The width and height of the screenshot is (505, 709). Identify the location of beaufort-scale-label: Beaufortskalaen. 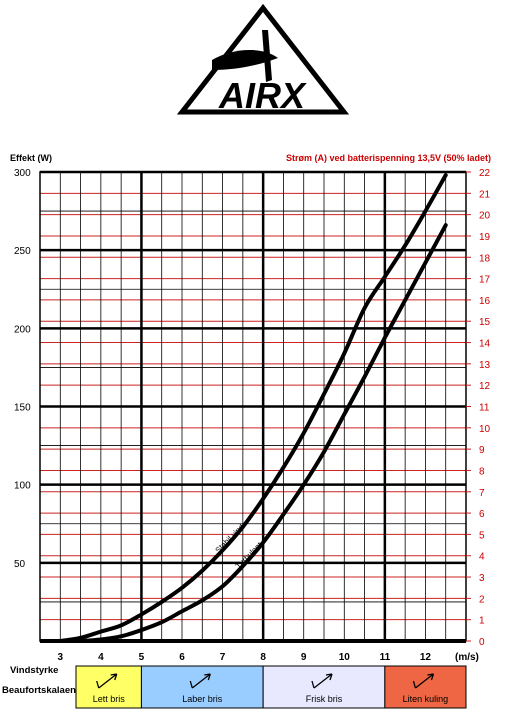
(39, 690).